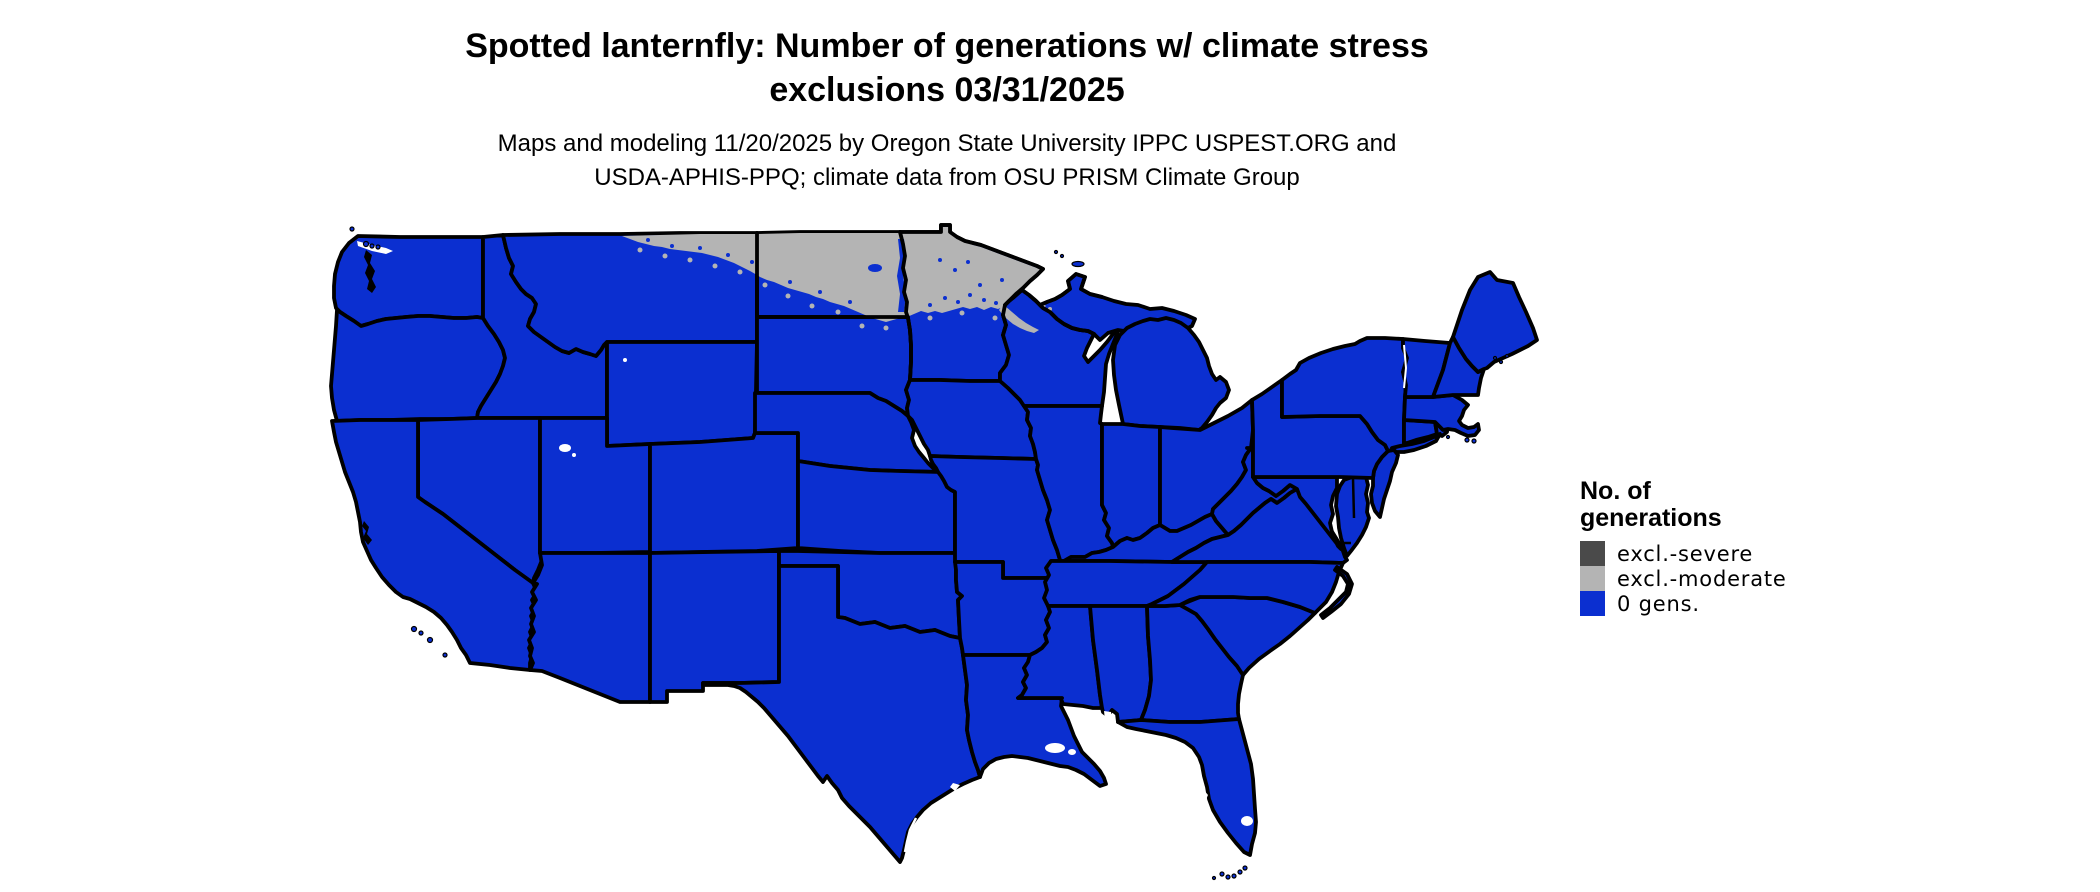  I want to click on long-island, so click(1416, 443).